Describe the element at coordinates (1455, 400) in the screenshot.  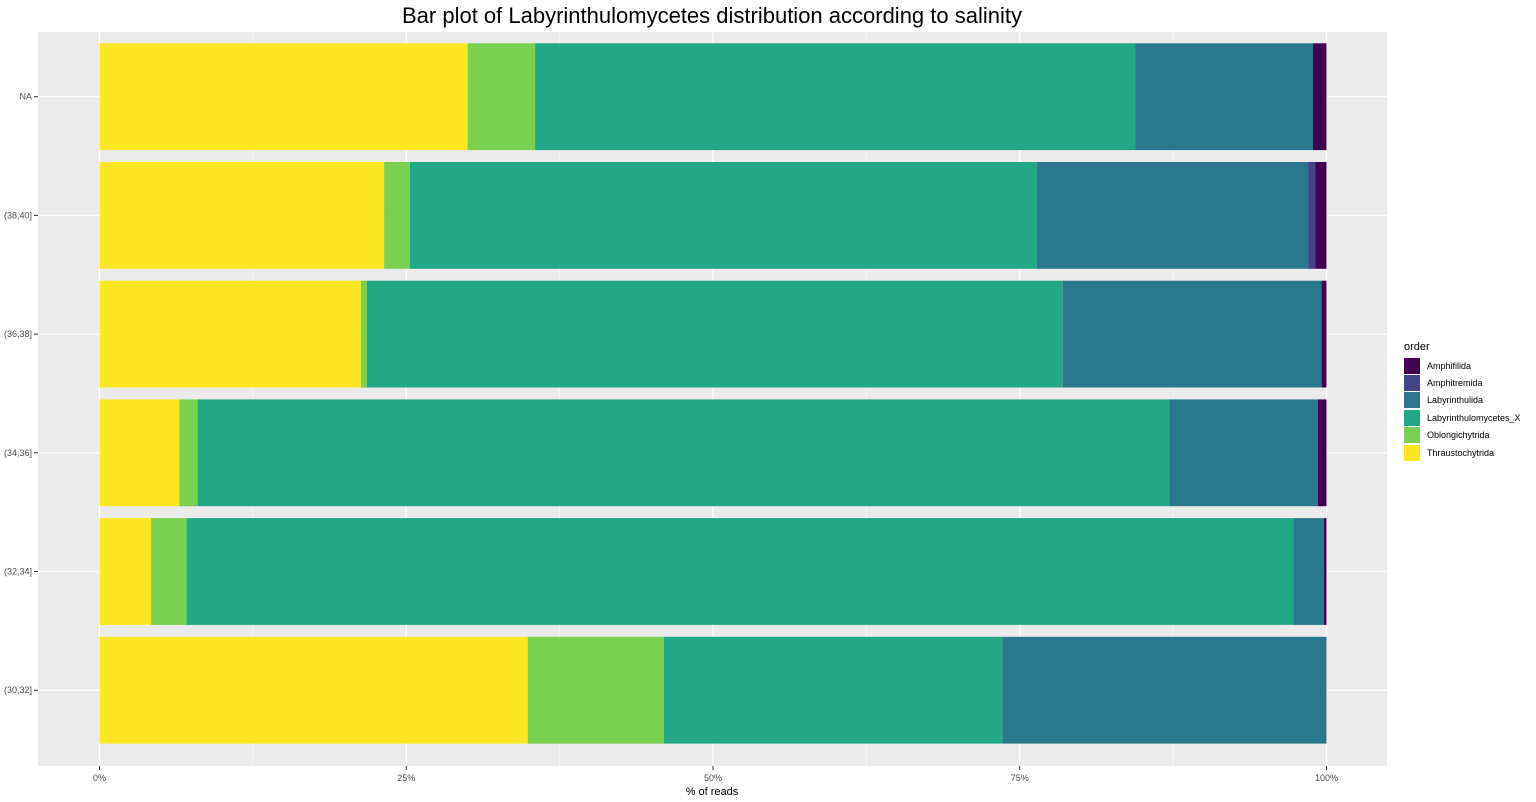
I see `legend-label: Labyrinthulida` at that location.